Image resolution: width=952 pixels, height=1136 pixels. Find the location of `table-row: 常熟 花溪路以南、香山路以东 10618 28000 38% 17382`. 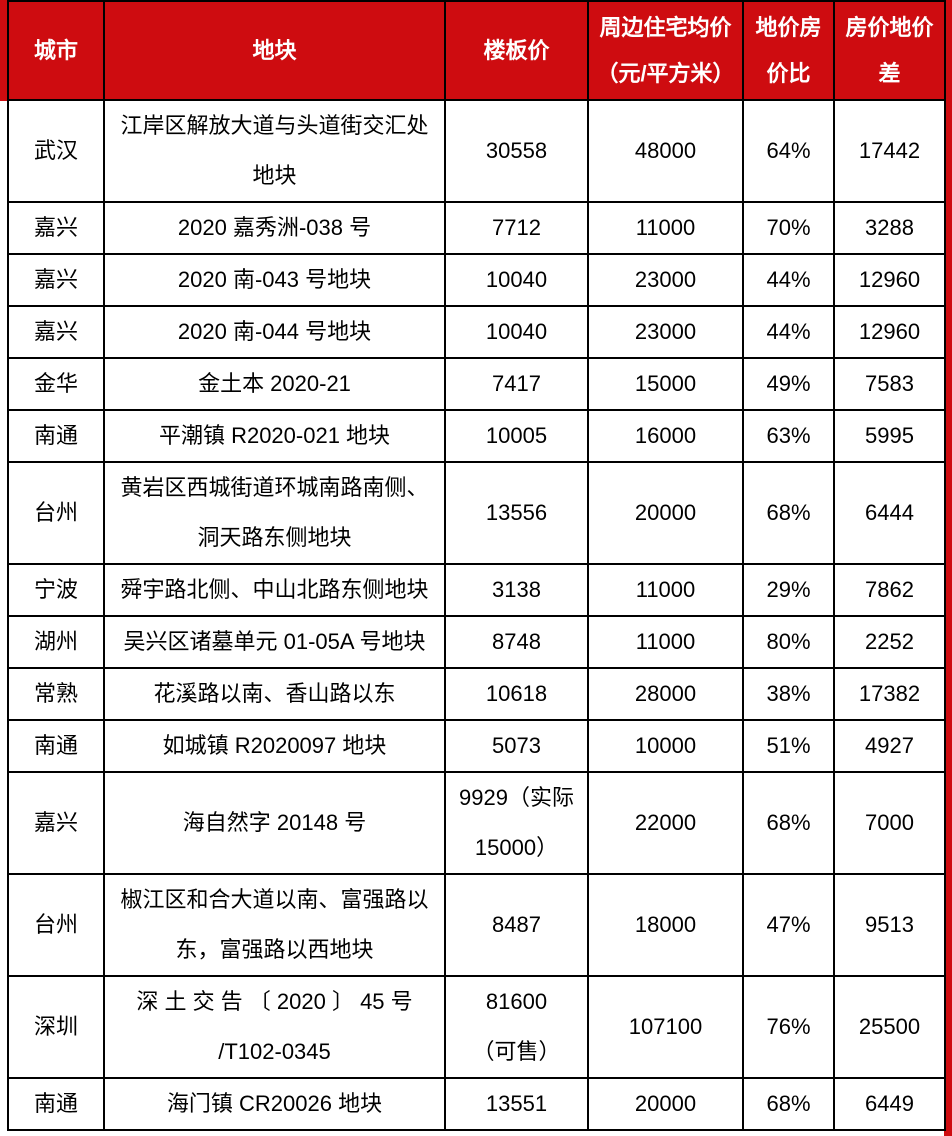

table-row: 常熟 花溪路以南、香山路以东 10618 28000 38% 17382 is located at coordinates (476, 694).